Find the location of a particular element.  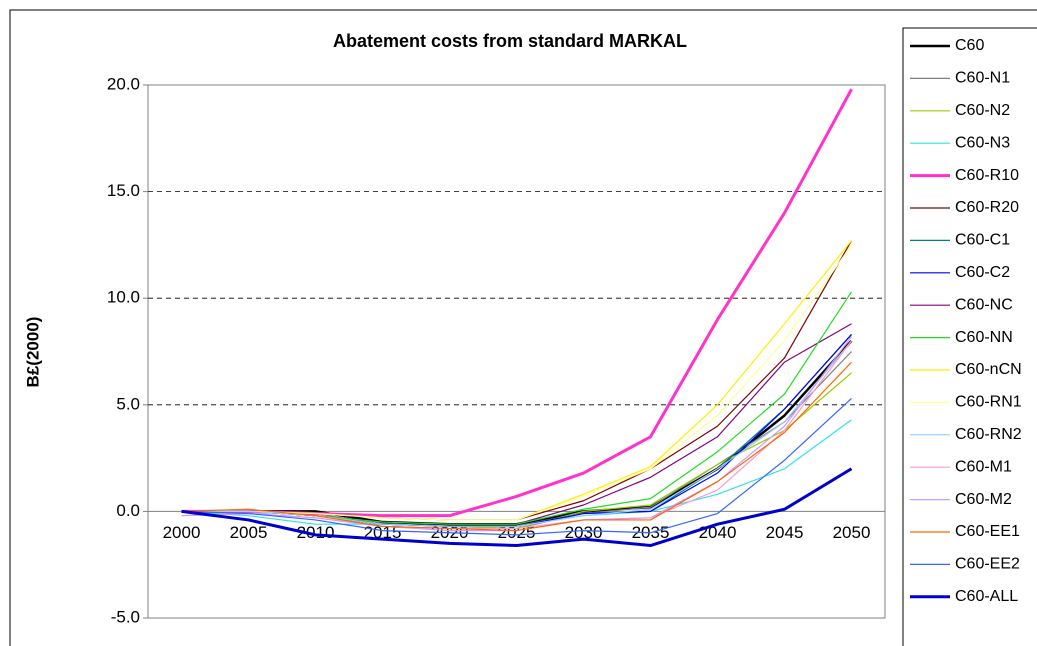

y-tick-label: 10.0 is located at coordinates (123, 297).